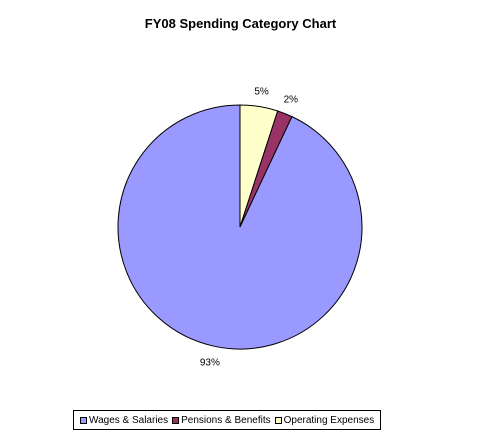  Describe the element at coordinates (278, 420) in the screenshot. I see `legend-swatch-operating` at that location.